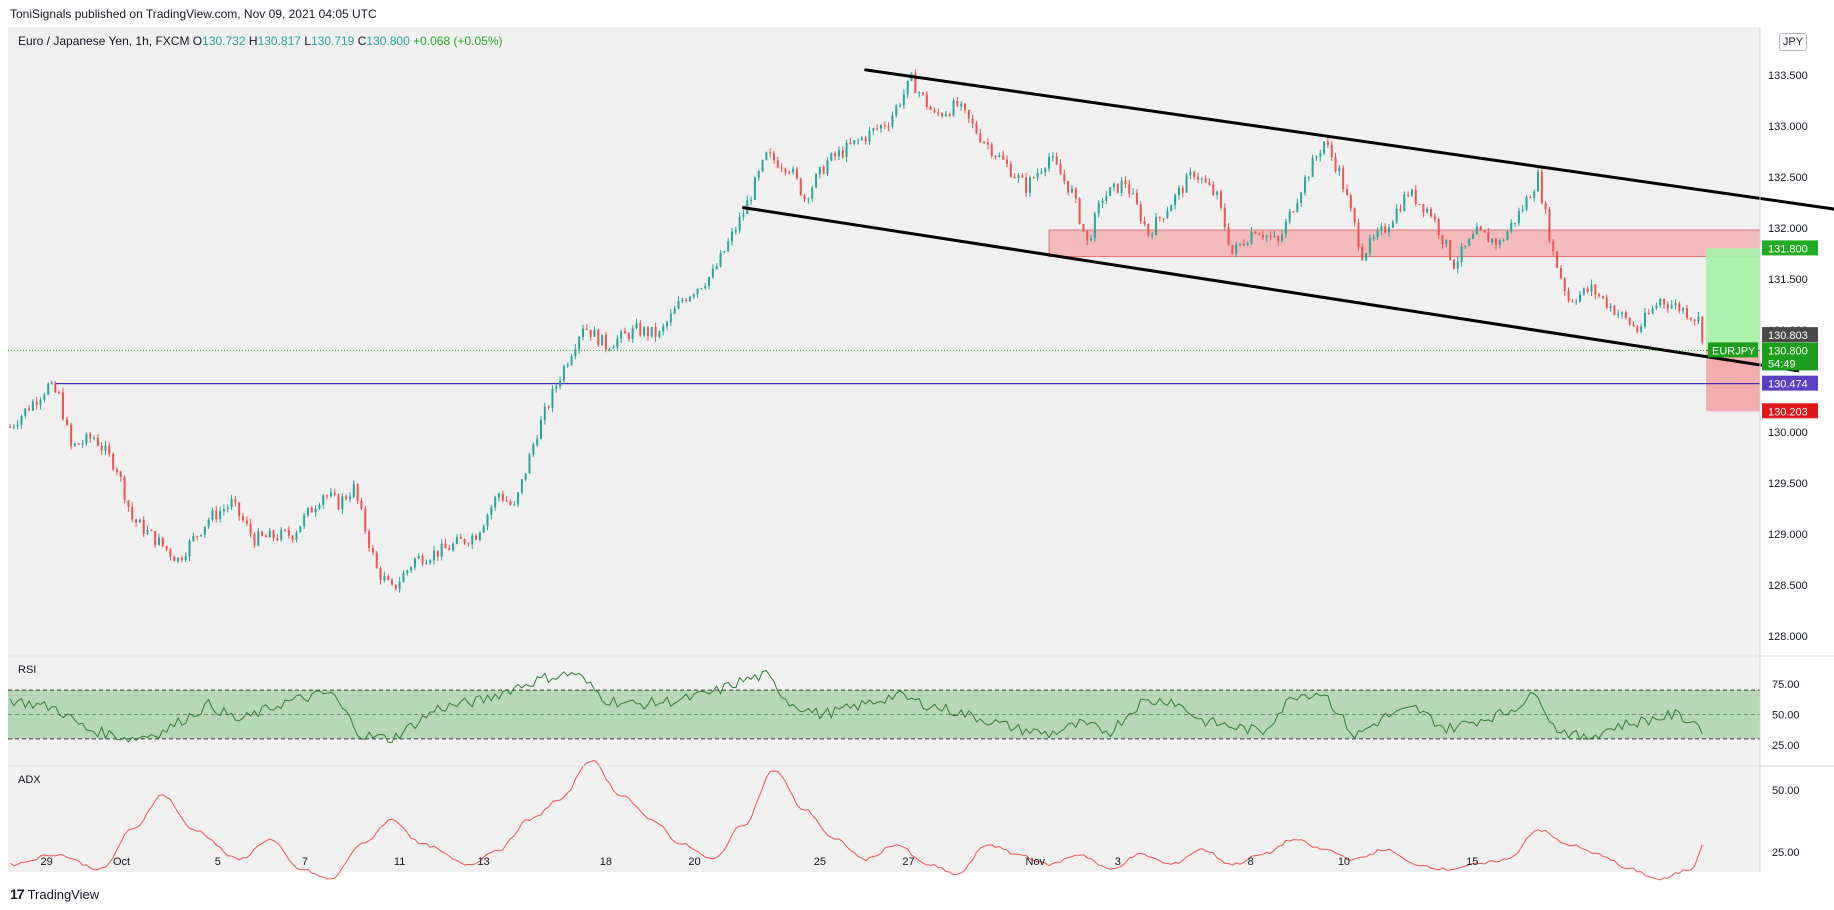 The image size is (1834, 910). Describe the element at coordinates (1793, 42) in the screenshot. I see `currency-badge: JPY` at that location.